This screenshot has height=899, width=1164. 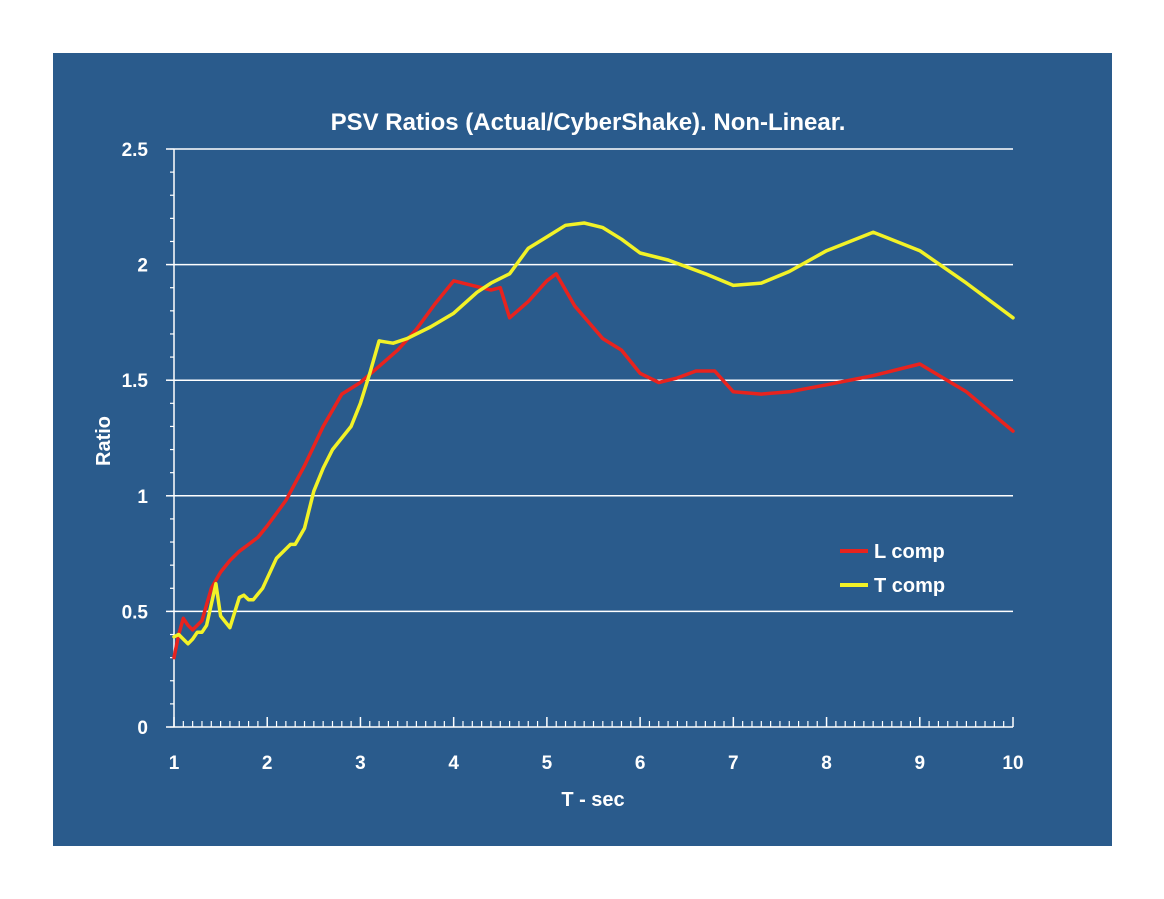 What do you see at coordinates (547, 763) in the screenshot?
I see `x-tick-label: 5` at bounding box center [547, 763].